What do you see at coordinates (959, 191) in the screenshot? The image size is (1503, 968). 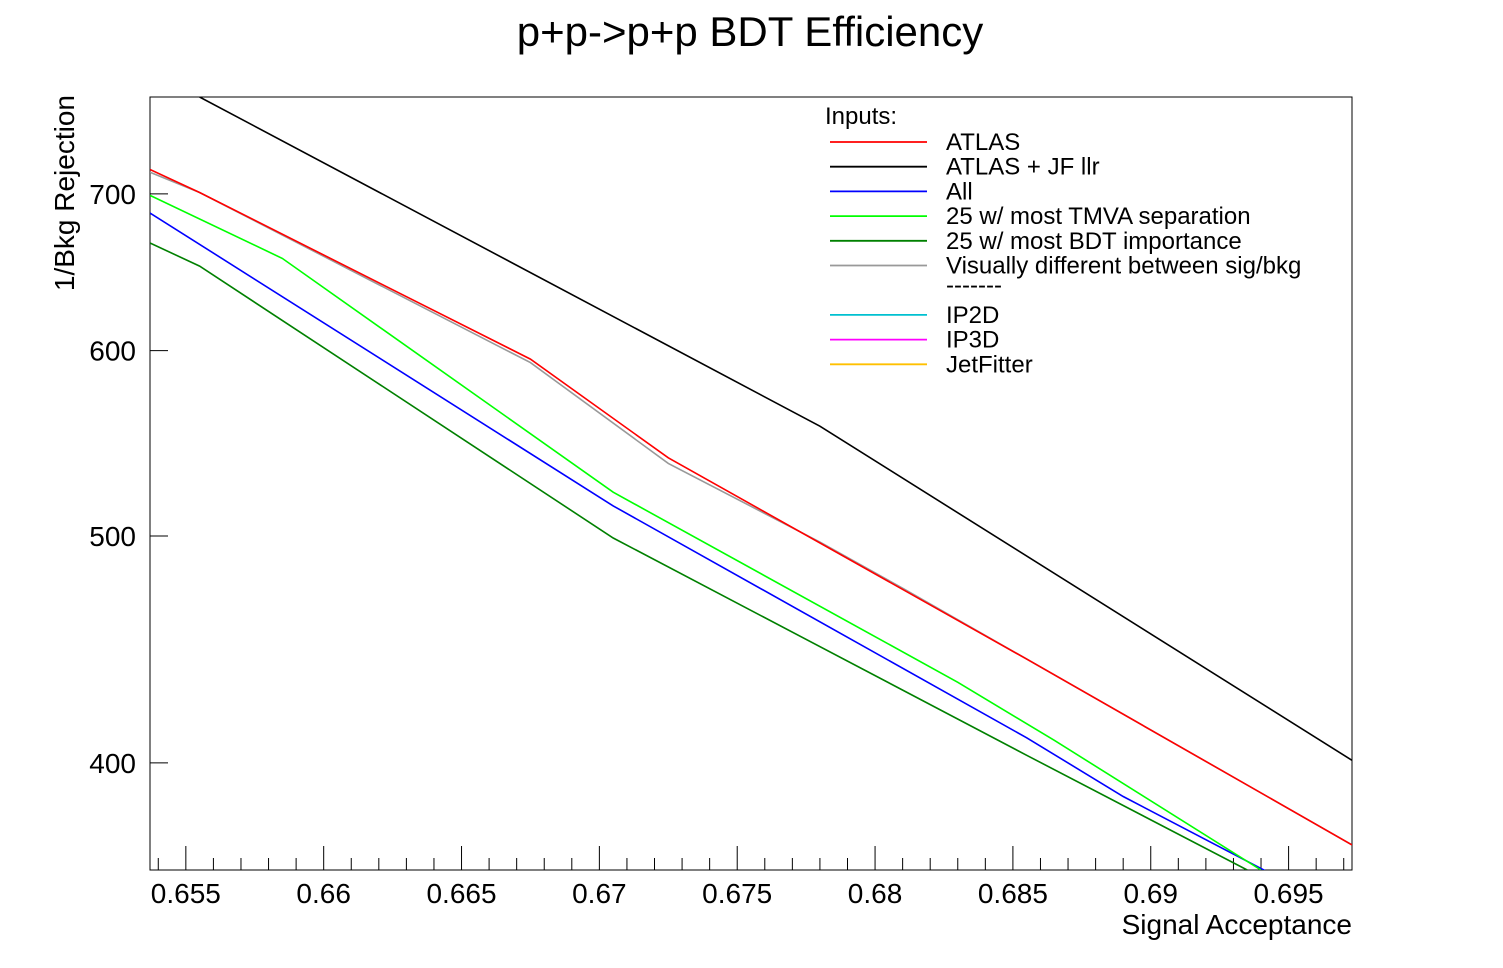 I see `legend-label-all: All` at bounding box center [959, 191].